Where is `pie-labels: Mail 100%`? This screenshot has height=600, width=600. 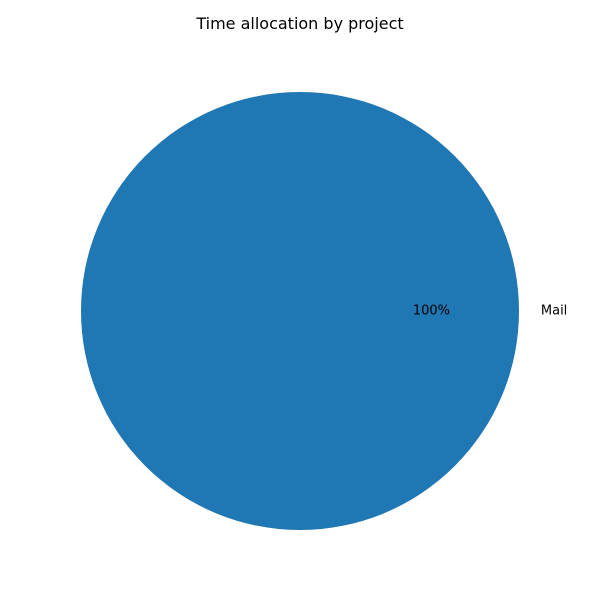
pie-labels: Mail 100% is located at coordinates (490, 311).